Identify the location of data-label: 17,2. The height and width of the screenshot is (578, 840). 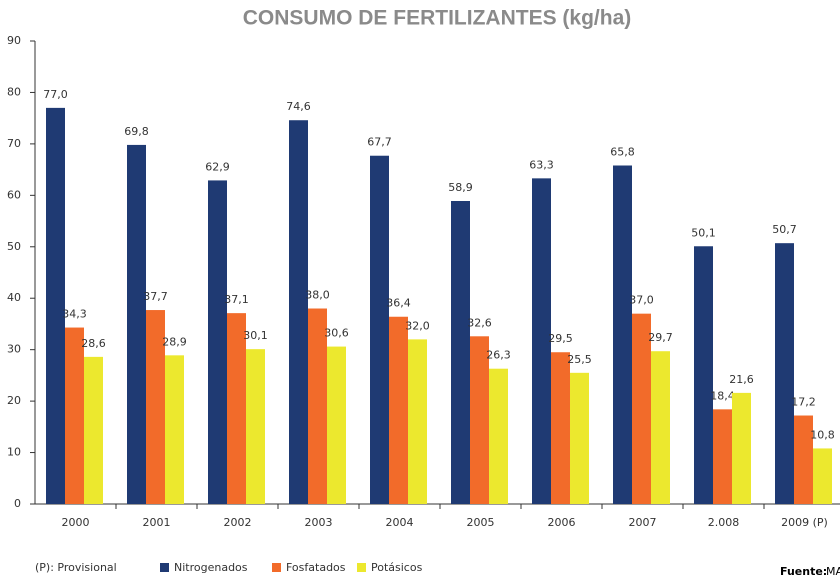
(803, 402).